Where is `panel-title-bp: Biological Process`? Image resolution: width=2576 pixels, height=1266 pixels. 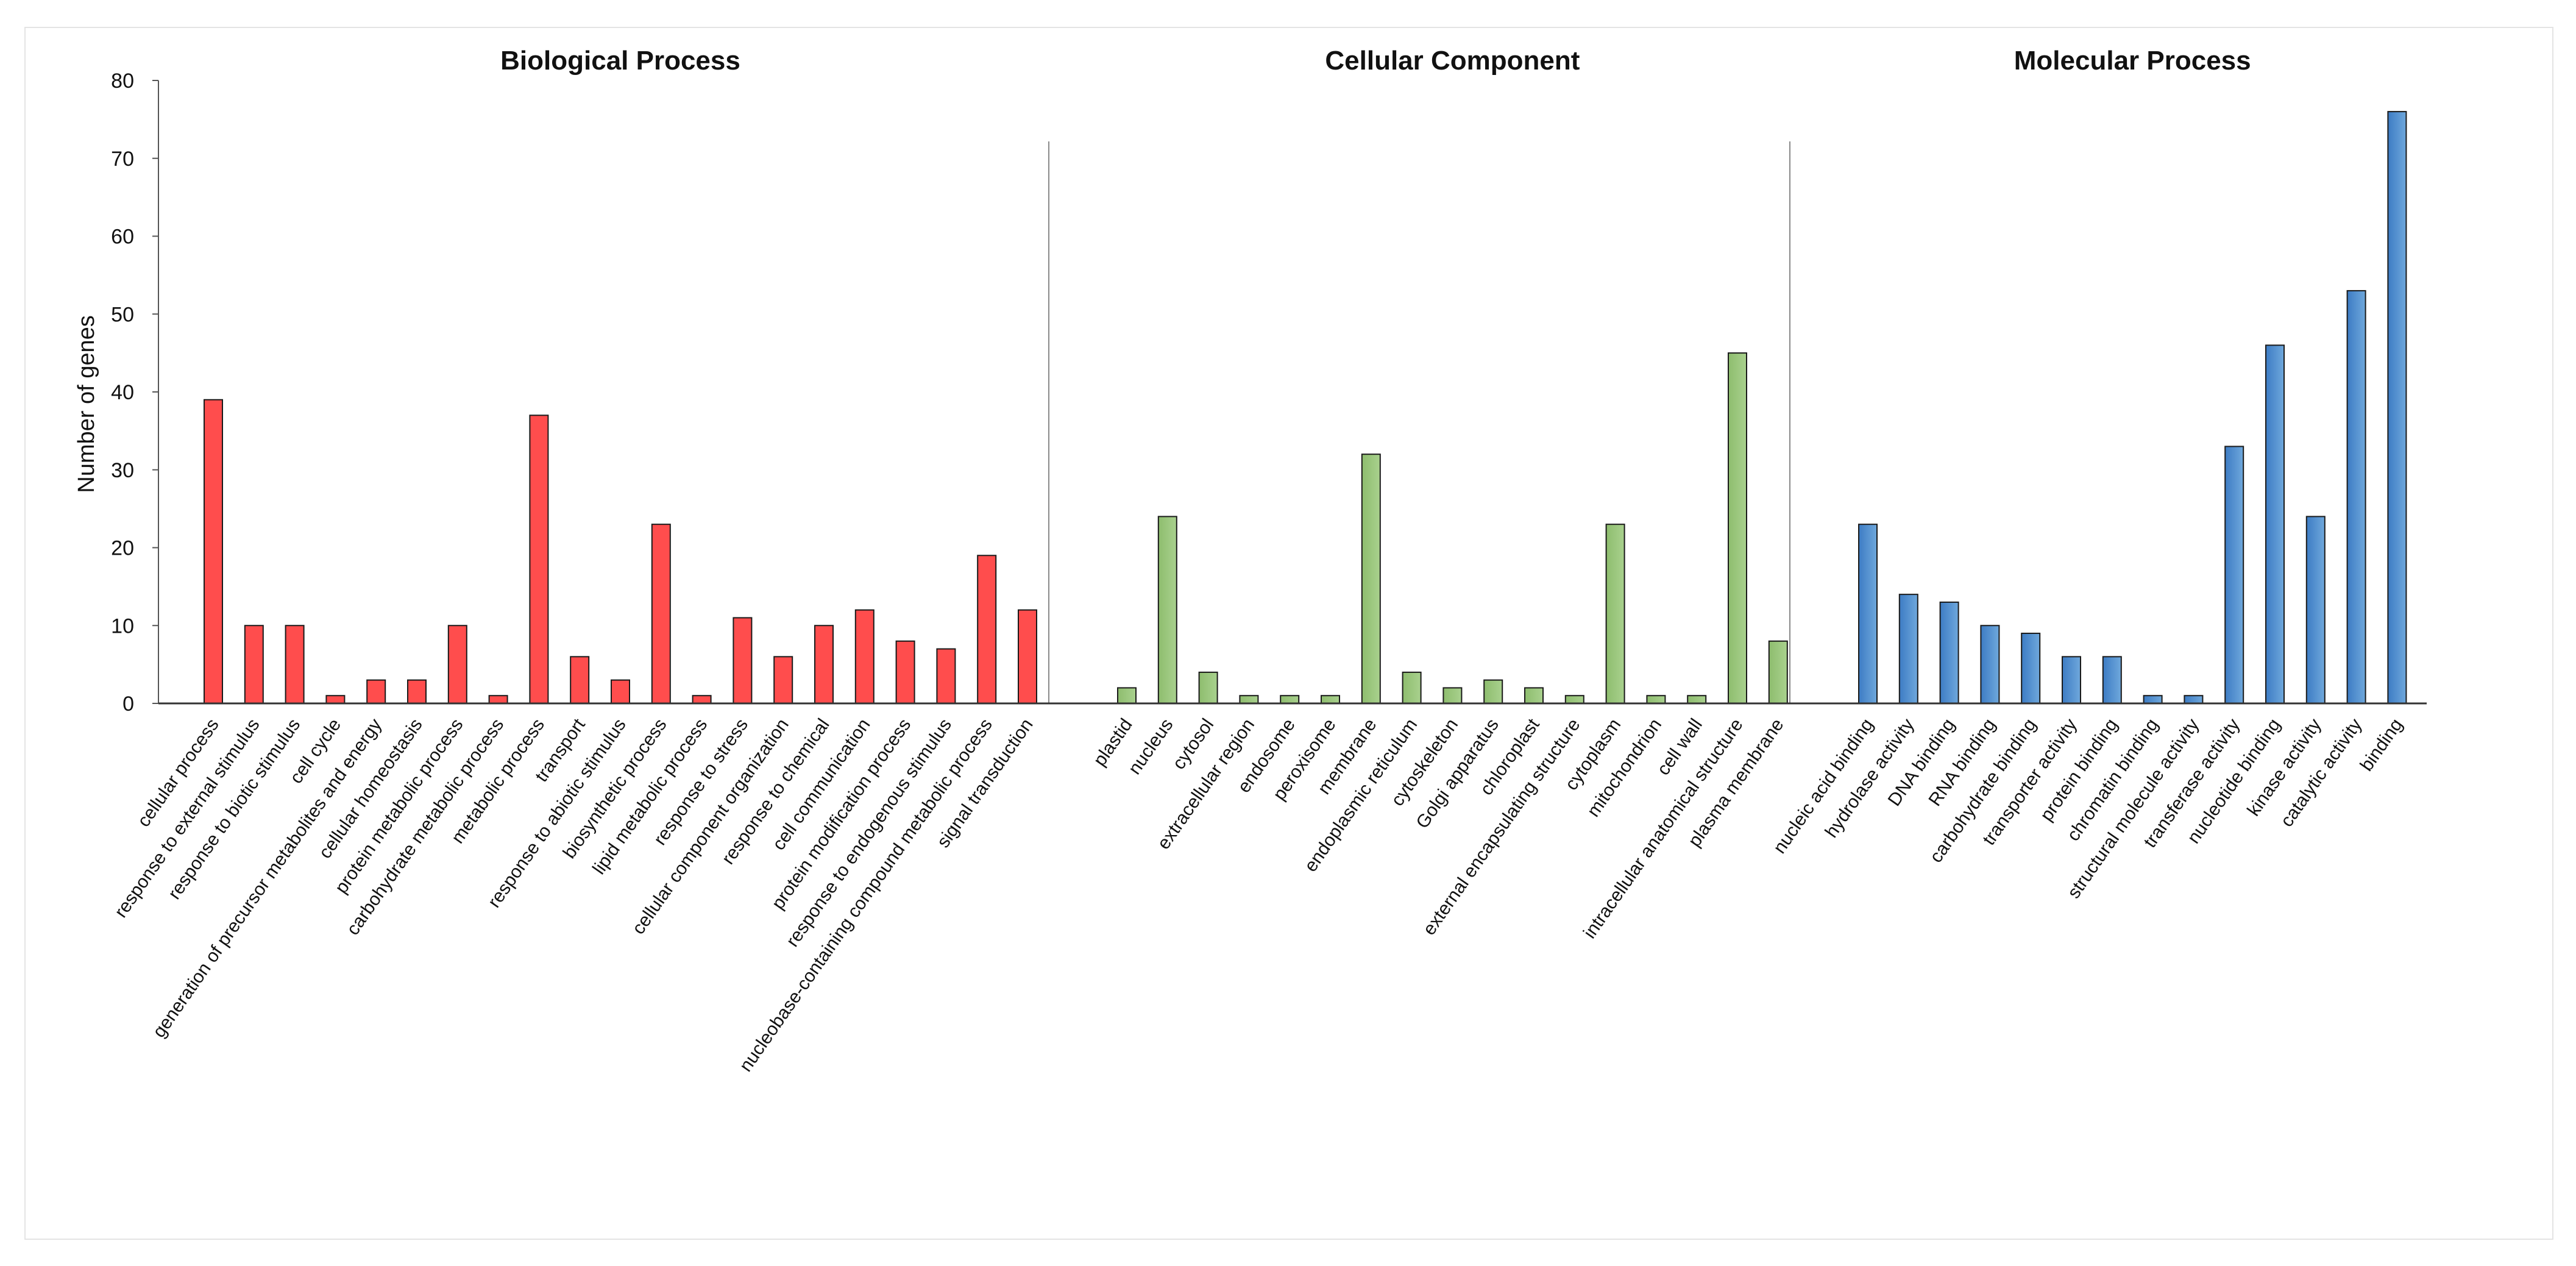 panel-title-bp: Biological Process is located at coordinates (620, 61).